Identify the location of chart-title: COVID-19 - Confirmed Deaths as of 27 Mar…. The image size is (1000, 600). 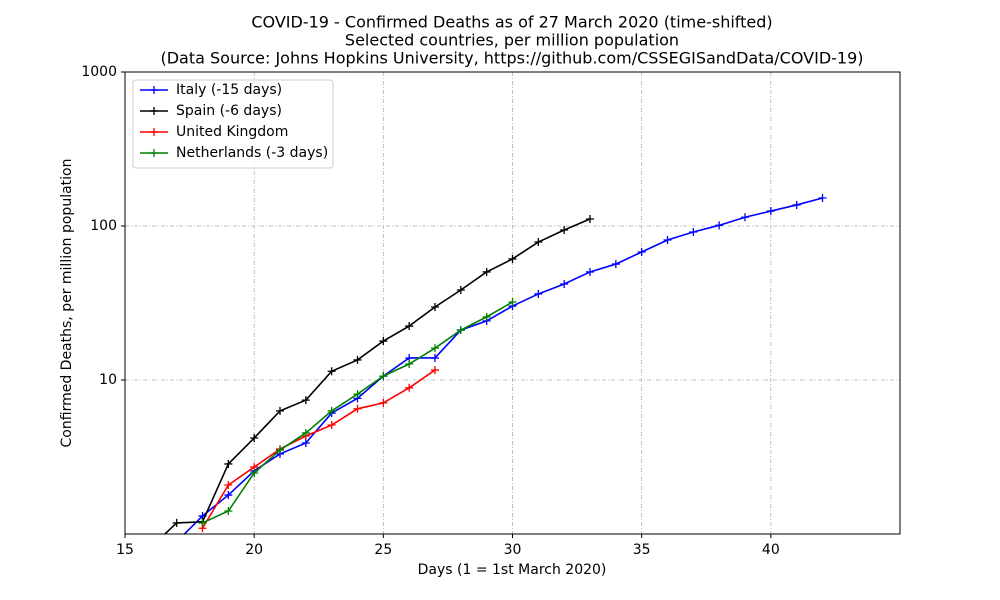
(511, 22).